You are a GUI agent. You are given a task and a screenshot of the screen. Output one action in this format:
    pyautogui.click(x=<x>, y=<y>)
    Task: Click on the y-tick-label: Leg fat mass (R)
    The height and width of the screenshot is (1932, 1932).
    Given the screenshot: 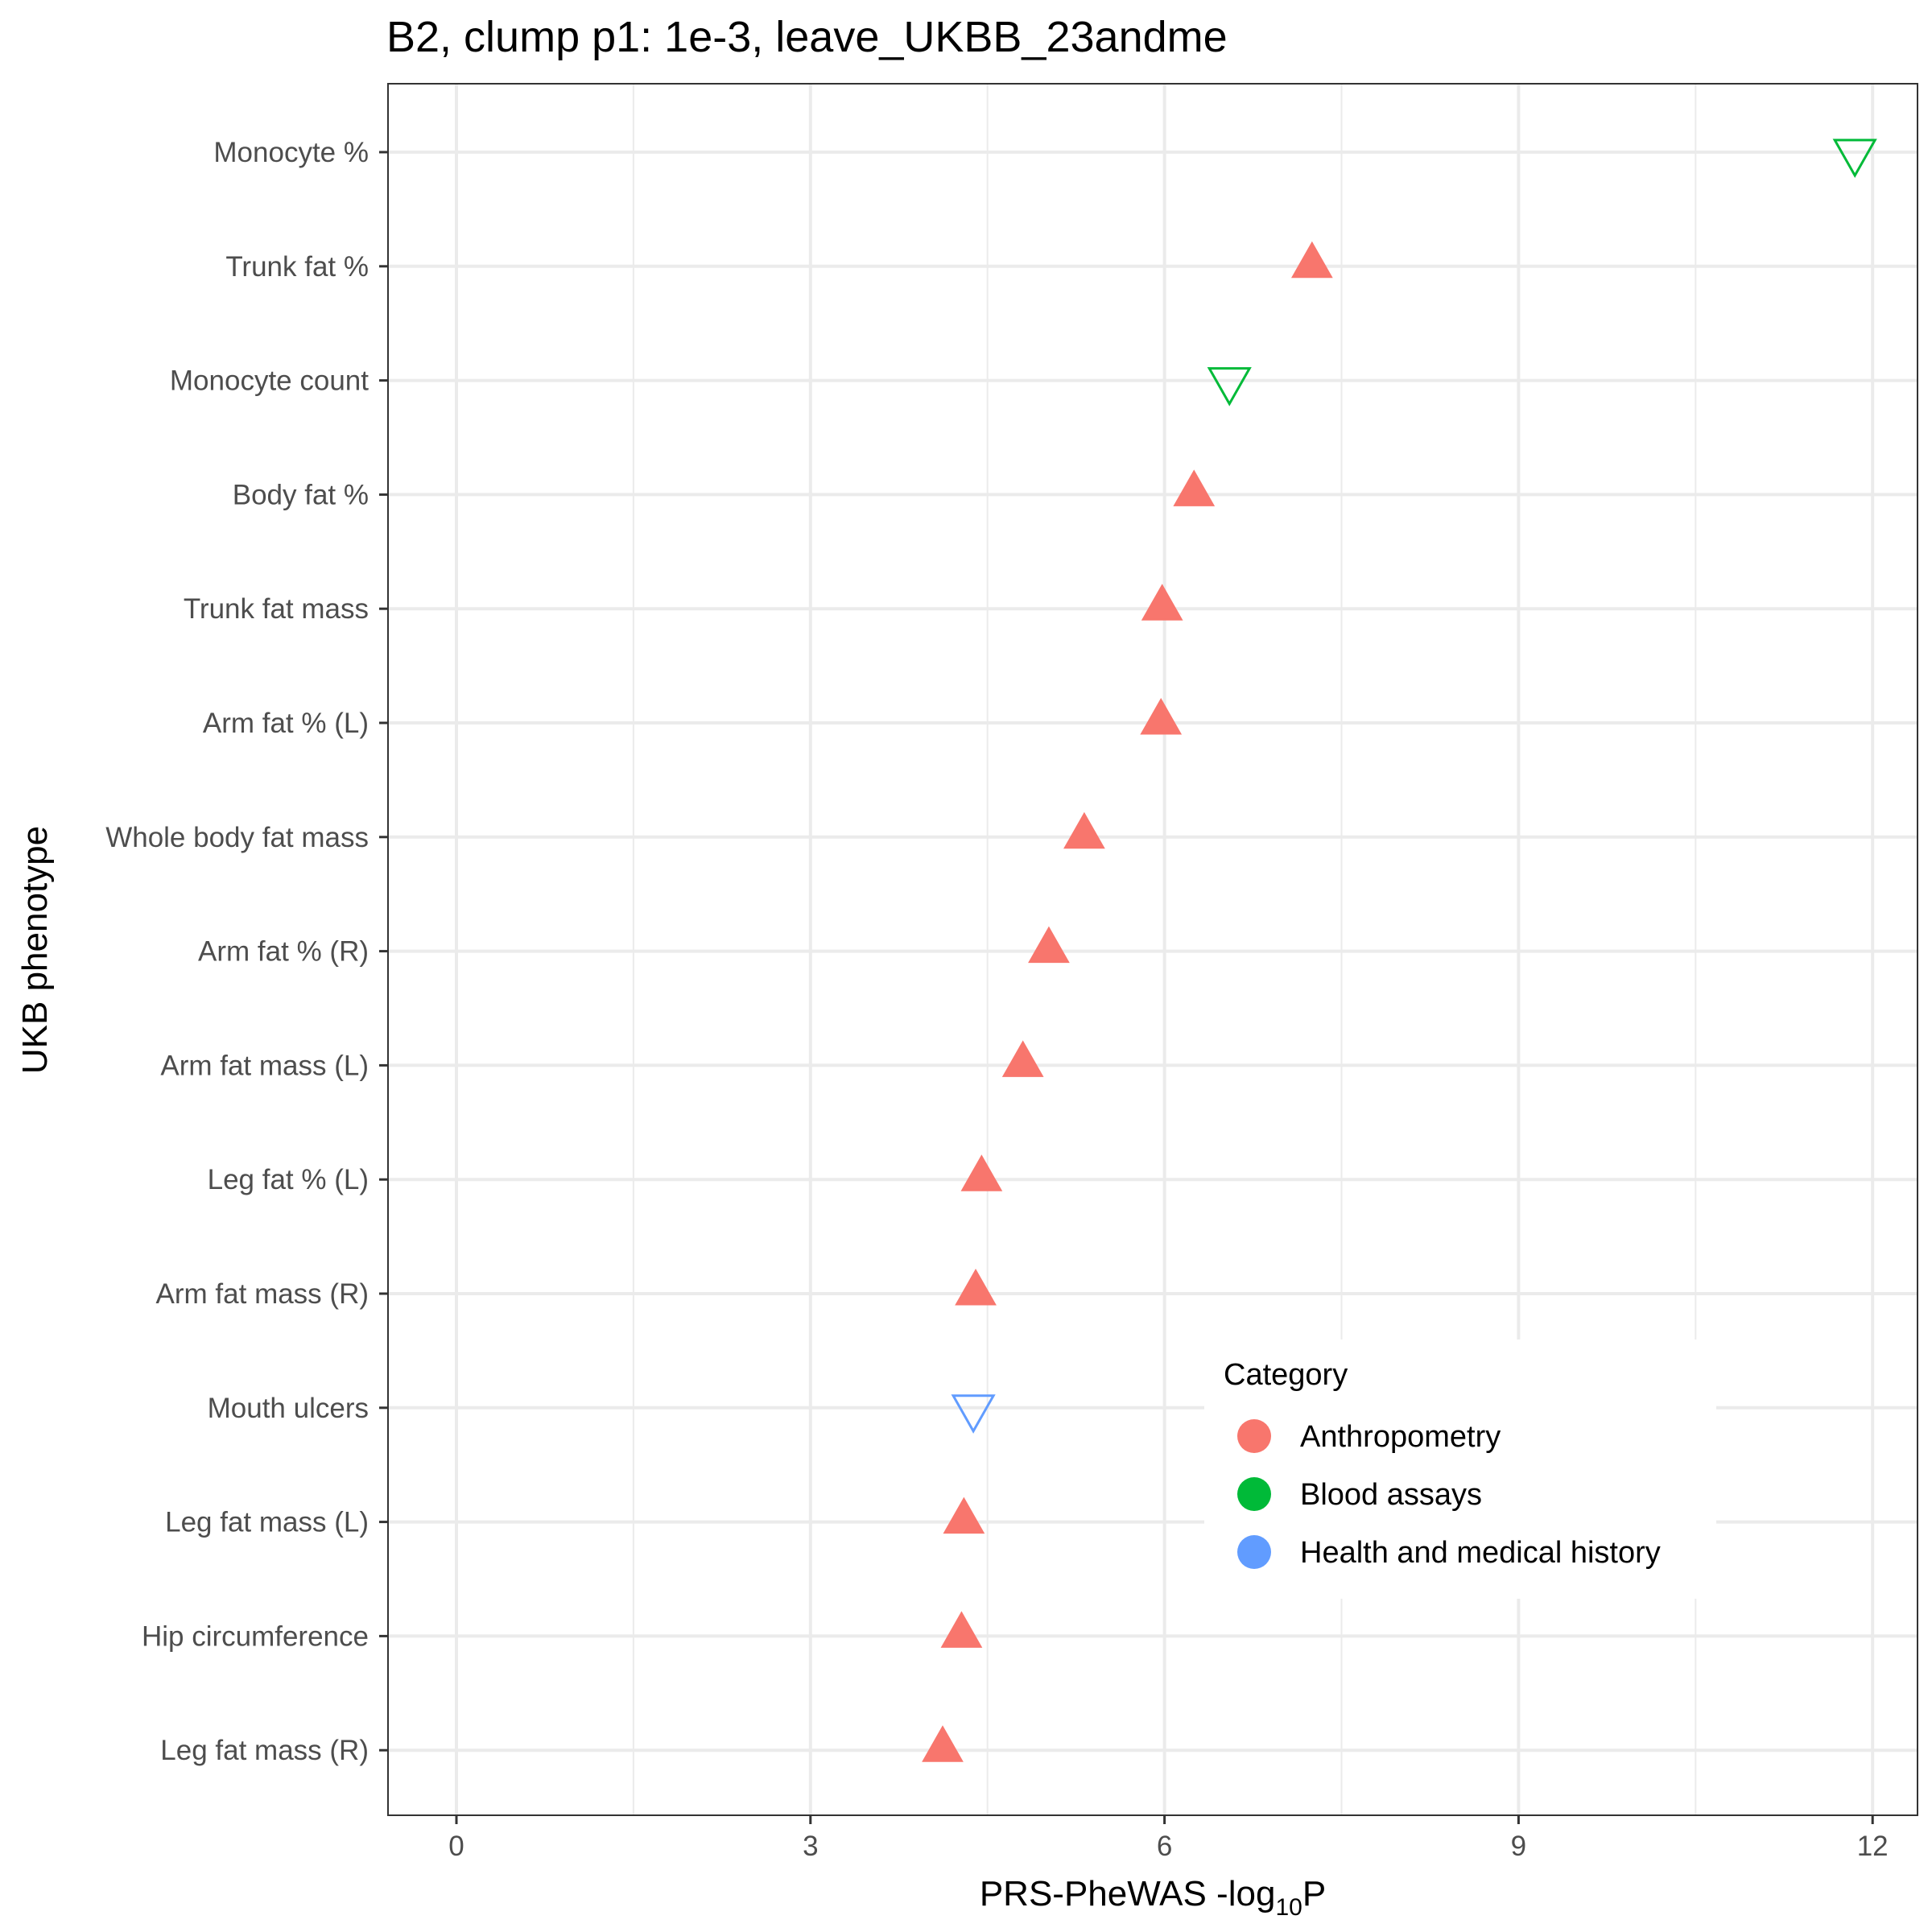 What is the action you would take?
    pyautogui.click(x=264, y=1750)
    